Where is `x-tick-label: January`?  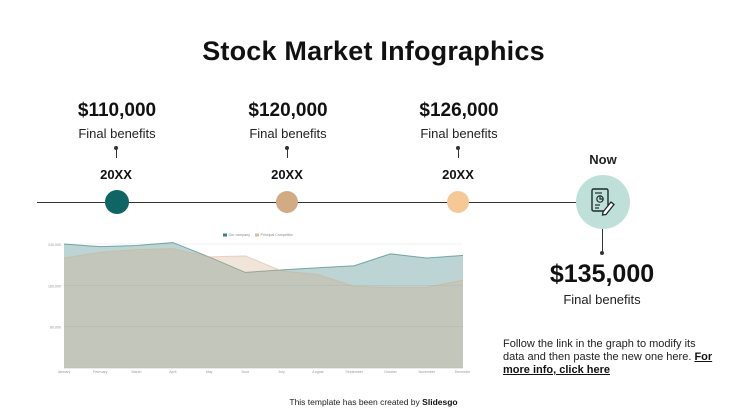 x-tick-label: January is located at coordinates (64, 372).